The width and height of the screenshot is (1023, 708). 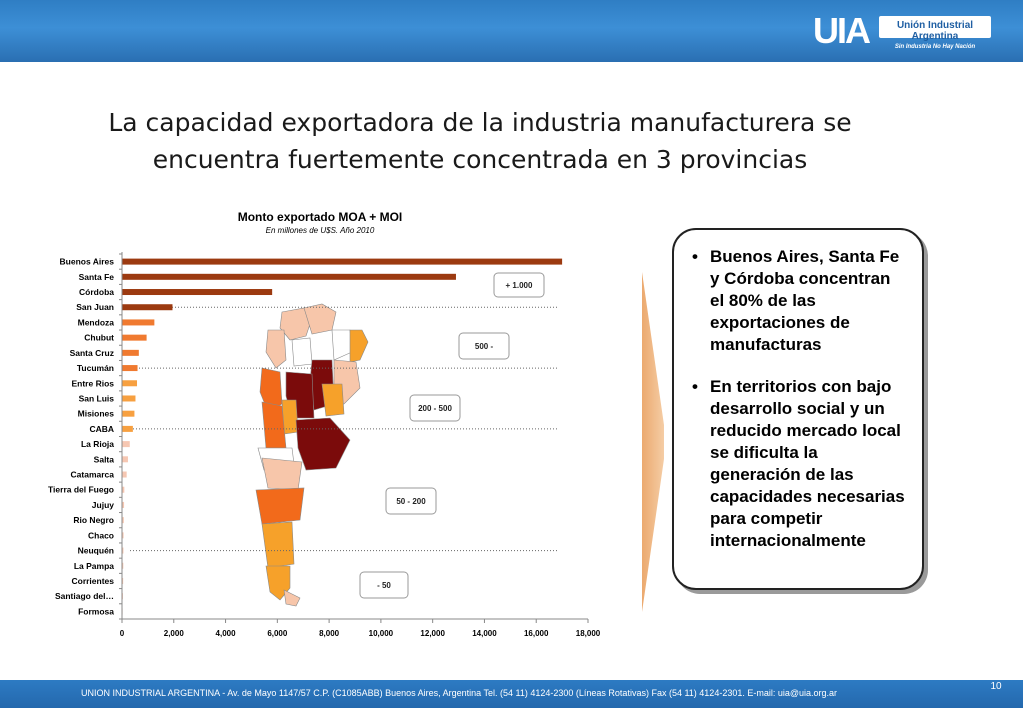 I want to click on x-tick-label: 6,000, so click(x=277, y=633).